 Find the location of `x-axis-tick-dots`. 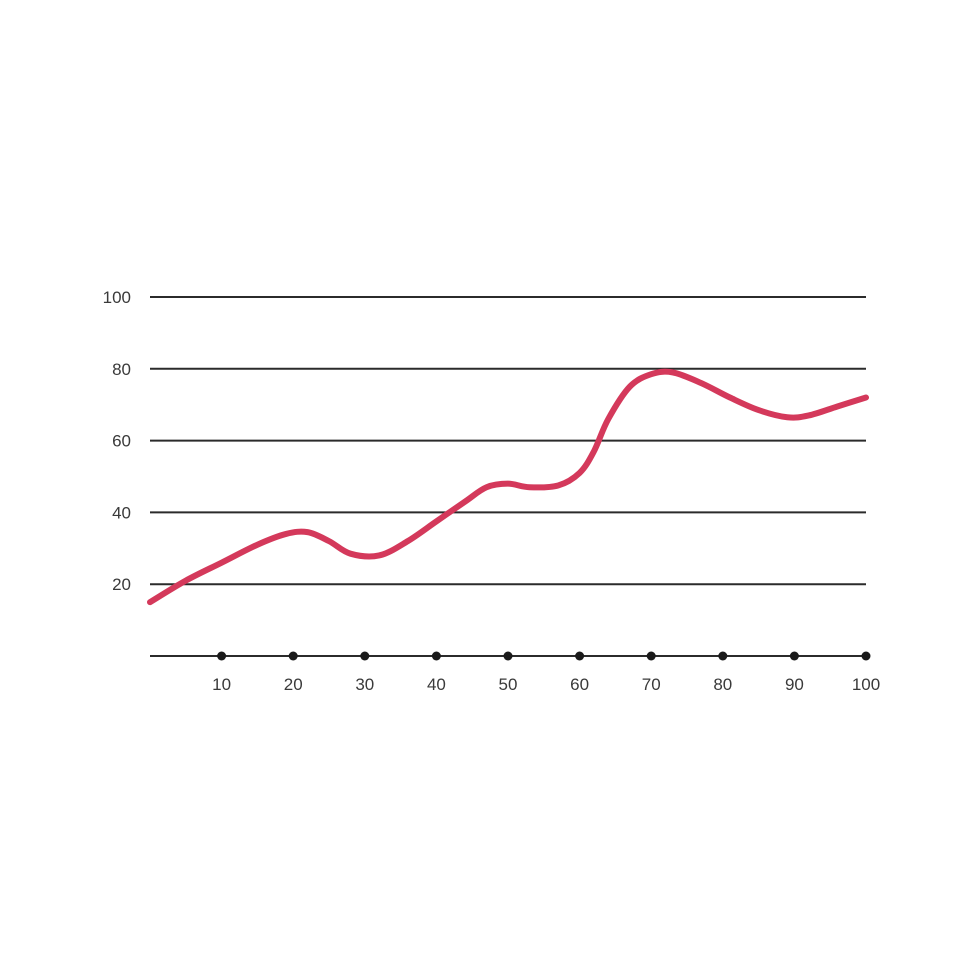

x-axis-tick-dots is located at coordinates (544, 656).